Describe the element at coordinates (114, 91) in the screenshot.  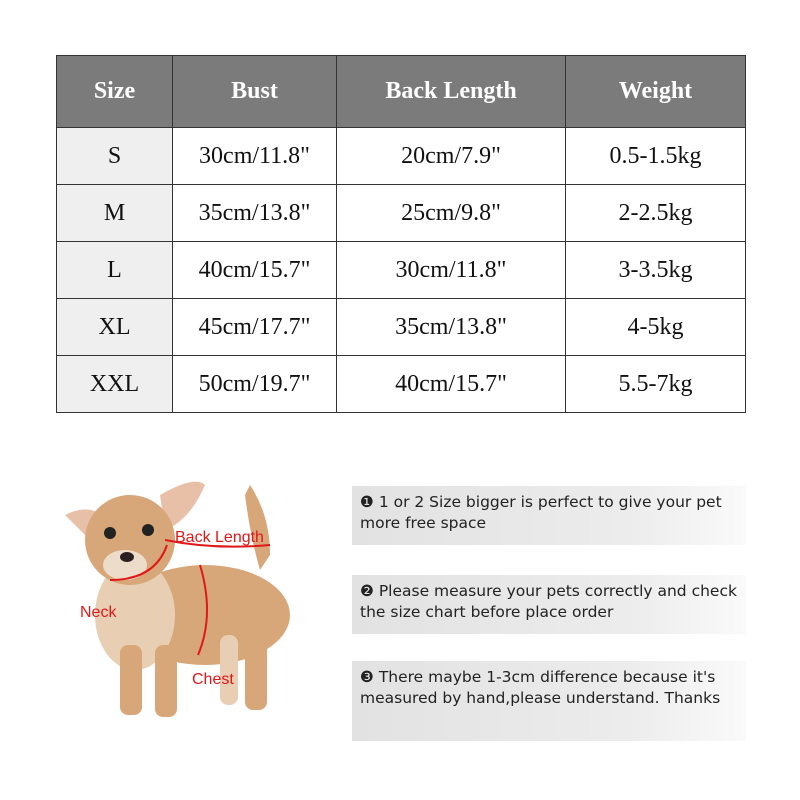
I see `header-size: Size` at that location.